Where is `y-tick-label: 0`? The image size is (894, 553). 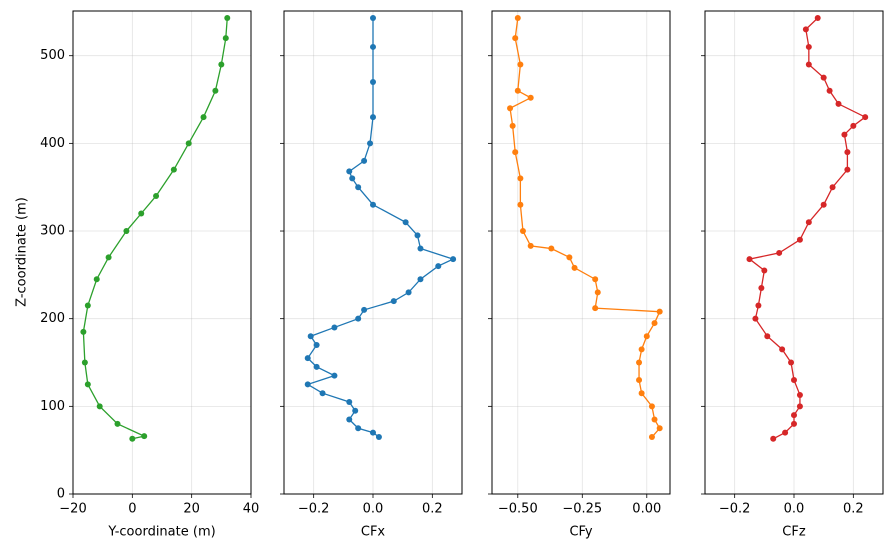 y-tick-label: 0 is located at coordinates (61, 494).